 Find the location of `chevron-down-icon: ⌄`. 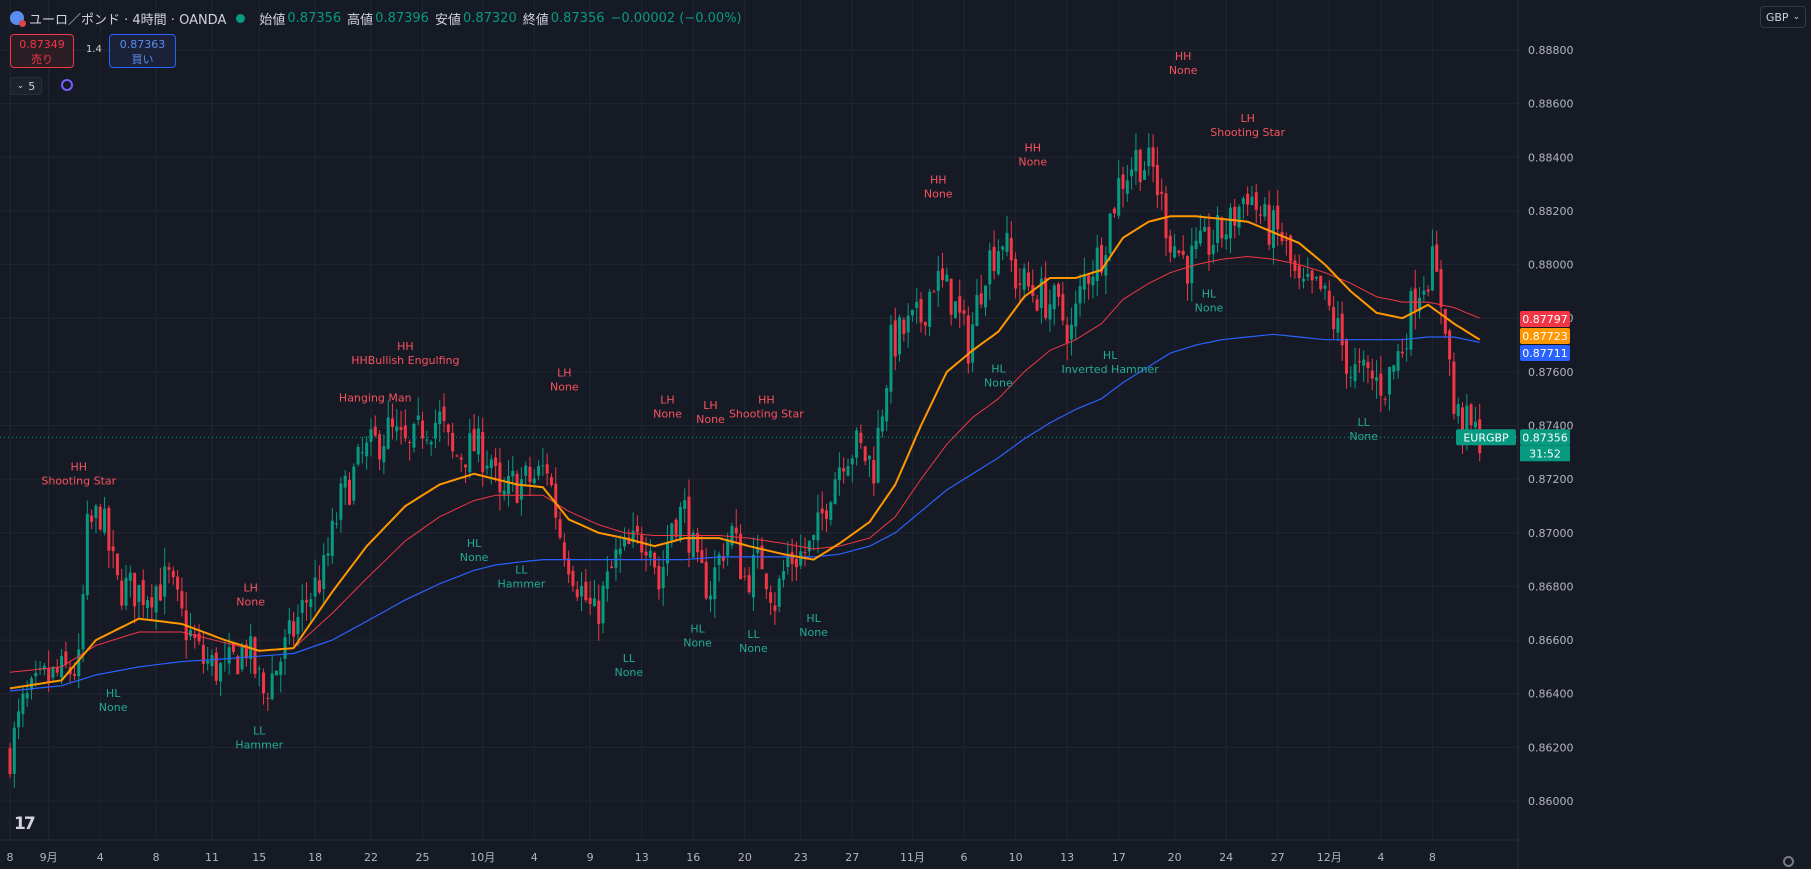

chevron-down-icon: ⌄ is located at coordinates (20, 86).